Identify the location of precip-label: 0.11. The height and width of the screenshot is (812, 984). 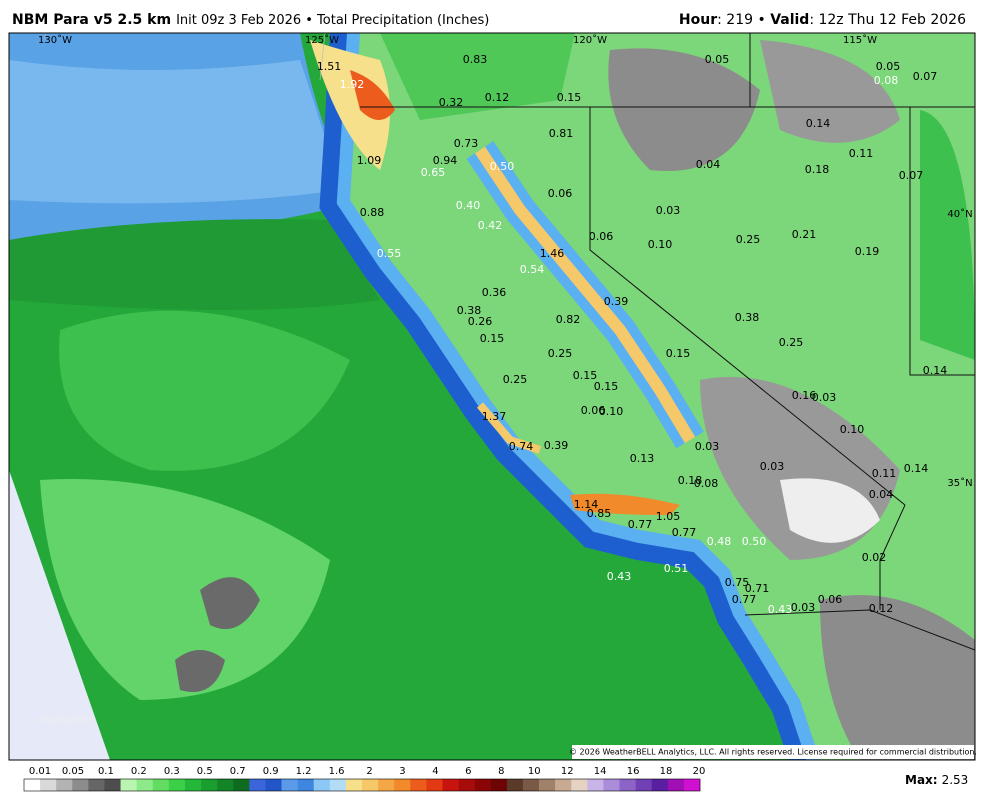
(861, 153).